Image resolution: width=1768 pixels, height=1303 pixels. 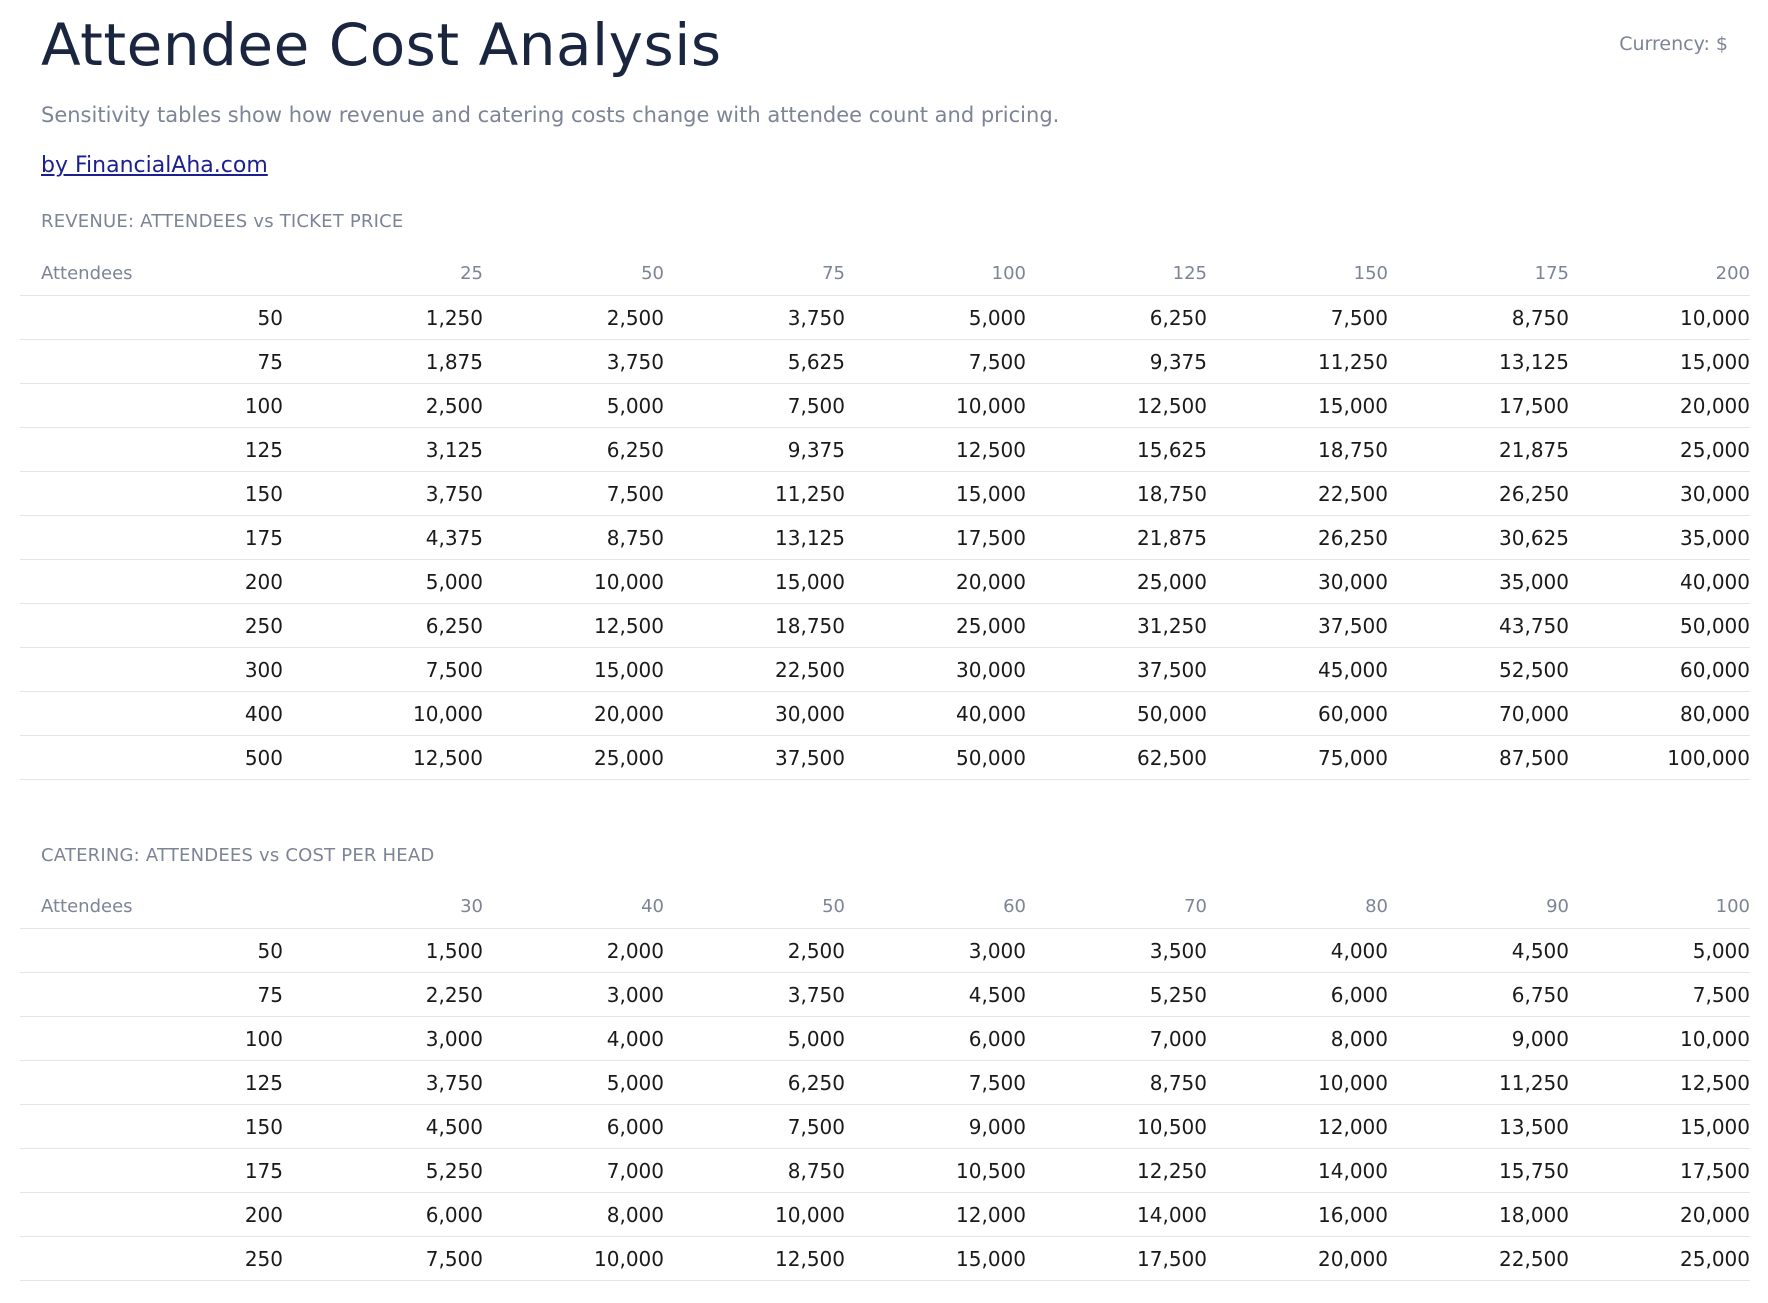 What do you see at coordinates (1478, 537) in the screenshot?
I see `value-cell: 30,625` at bounding box center [1478, 537].